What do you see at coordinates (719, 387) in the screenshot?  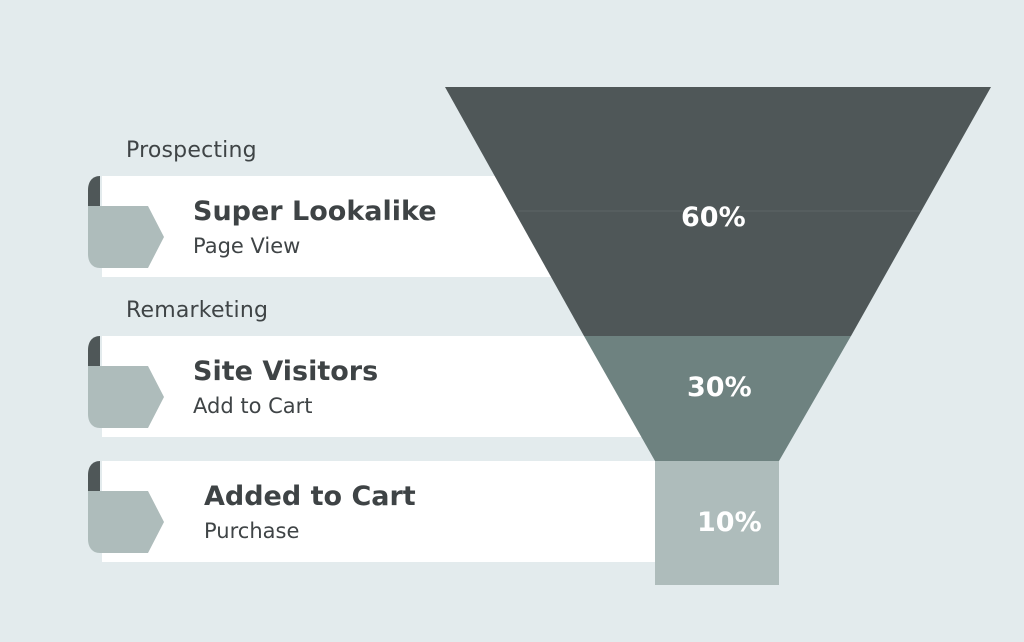 I see `funnel-percent-label: 30%` at bounding box center [719, 387].